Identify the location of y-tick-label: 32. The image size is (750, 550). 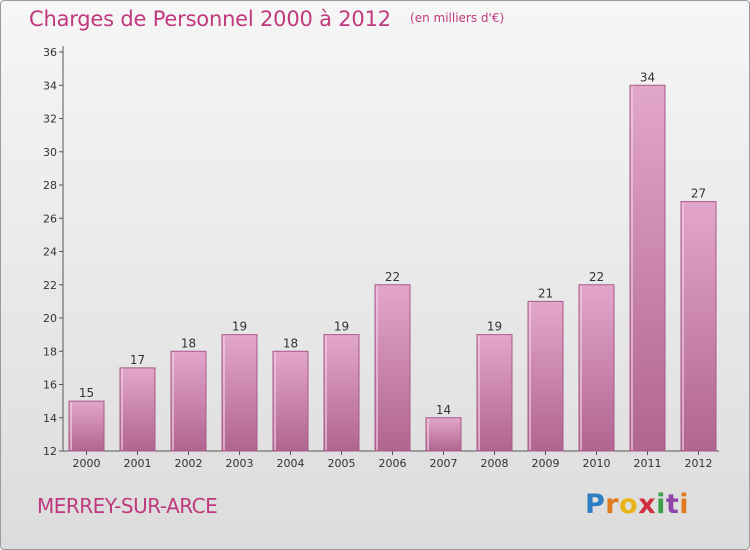
(50, 119).